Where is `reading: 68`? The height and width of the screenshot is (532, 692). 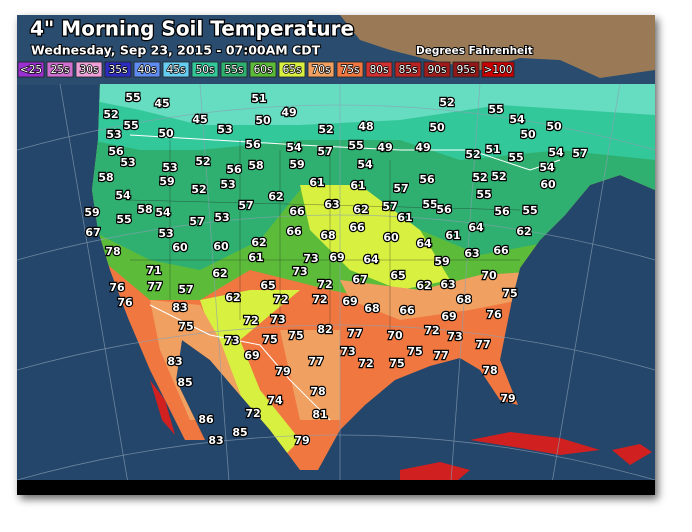 reading: 68 is located at coordinates (463, 299).